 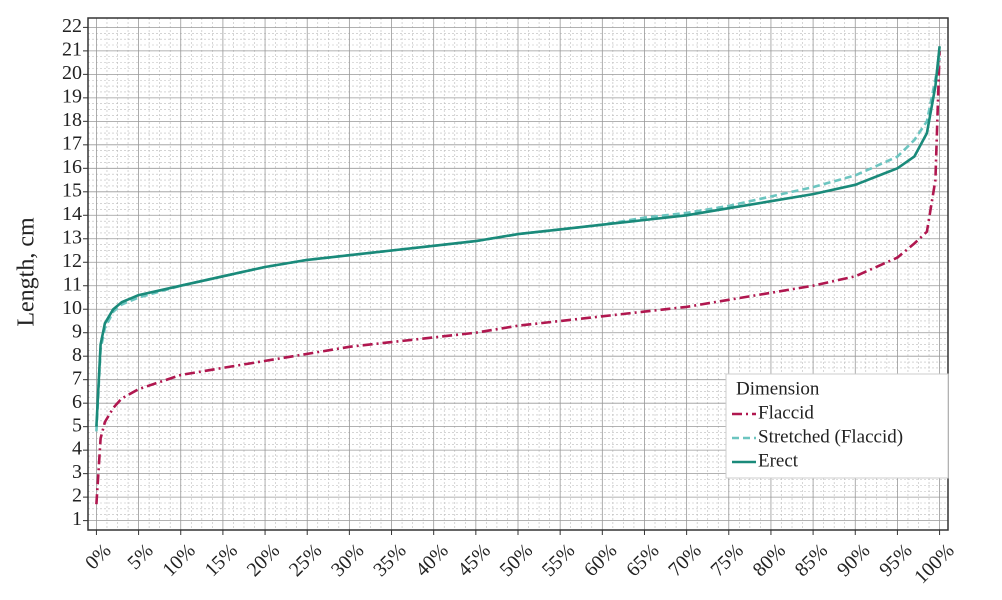 What do you see at coordinates (72, 73) in the screenshot?
I see `y-tick-label: 20` at bounding box center [72, 73].